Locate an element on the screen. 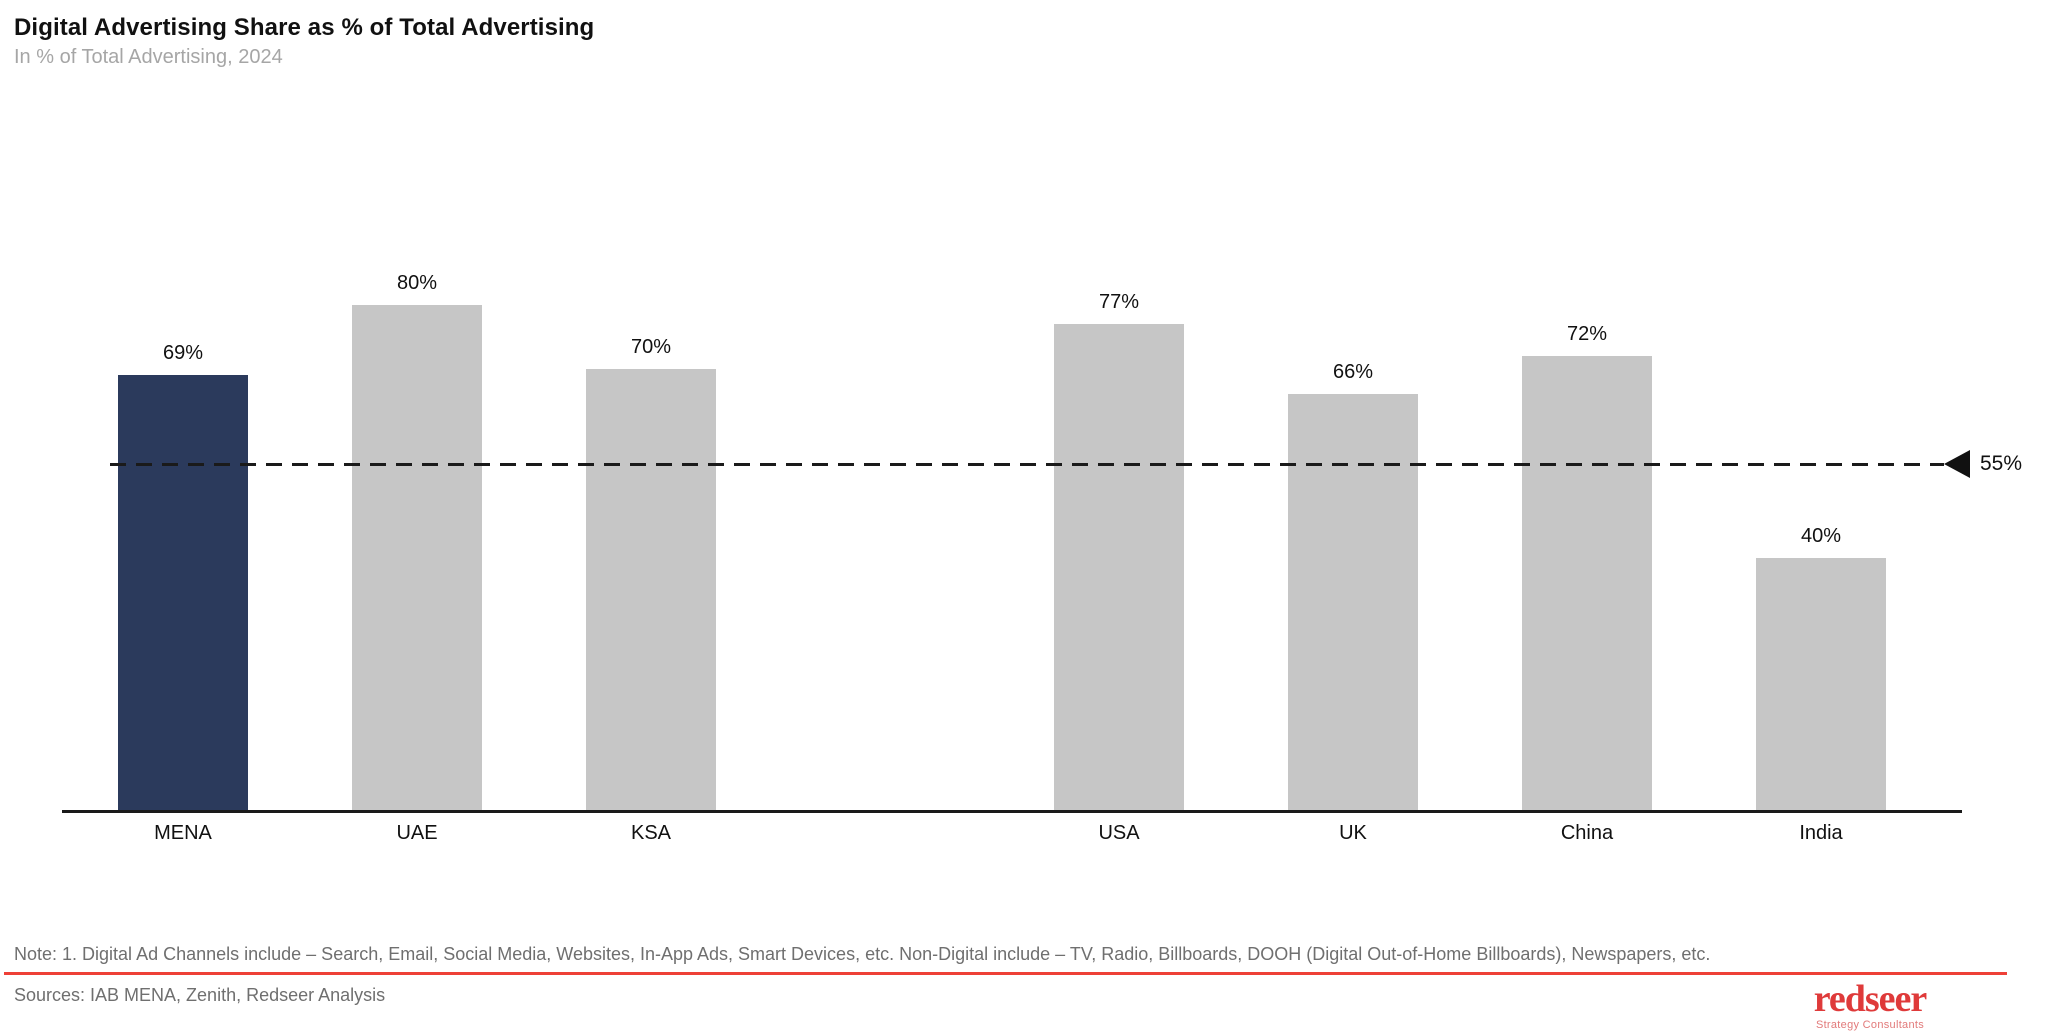 This screenshot has height=1031, width=2048. bar-group-uk: 66% is located at coordinates (1353, 585).